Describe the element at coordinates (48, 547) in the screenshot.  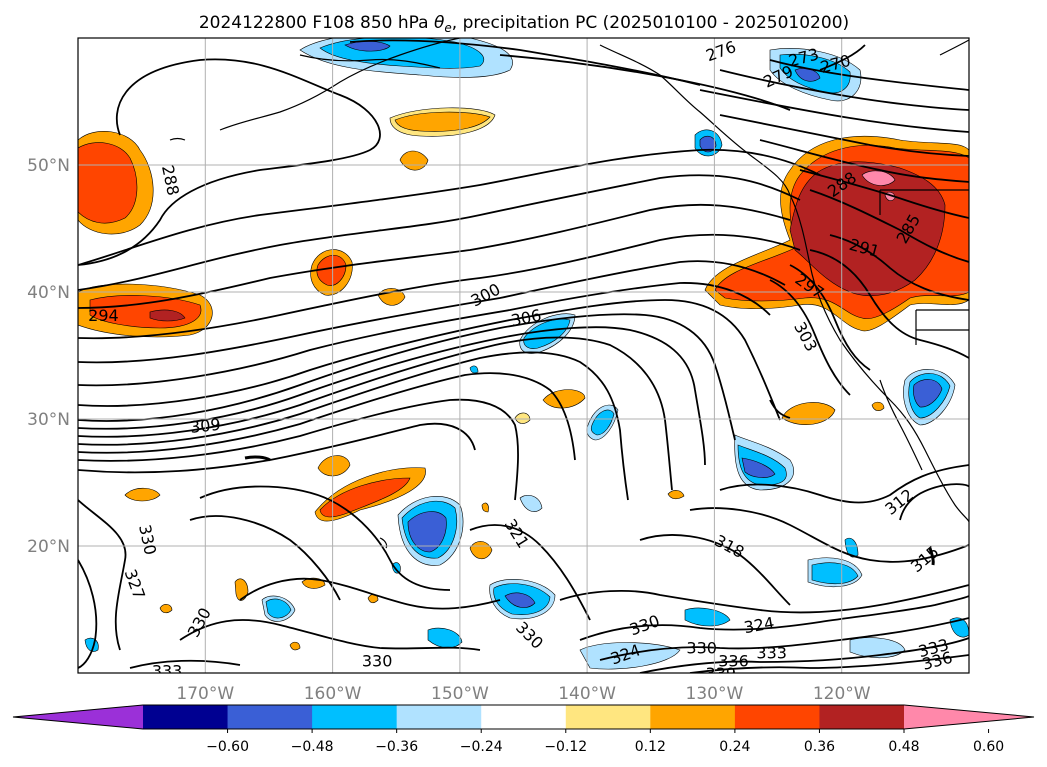
I see `lat-tick-label: 20°N` at that location.